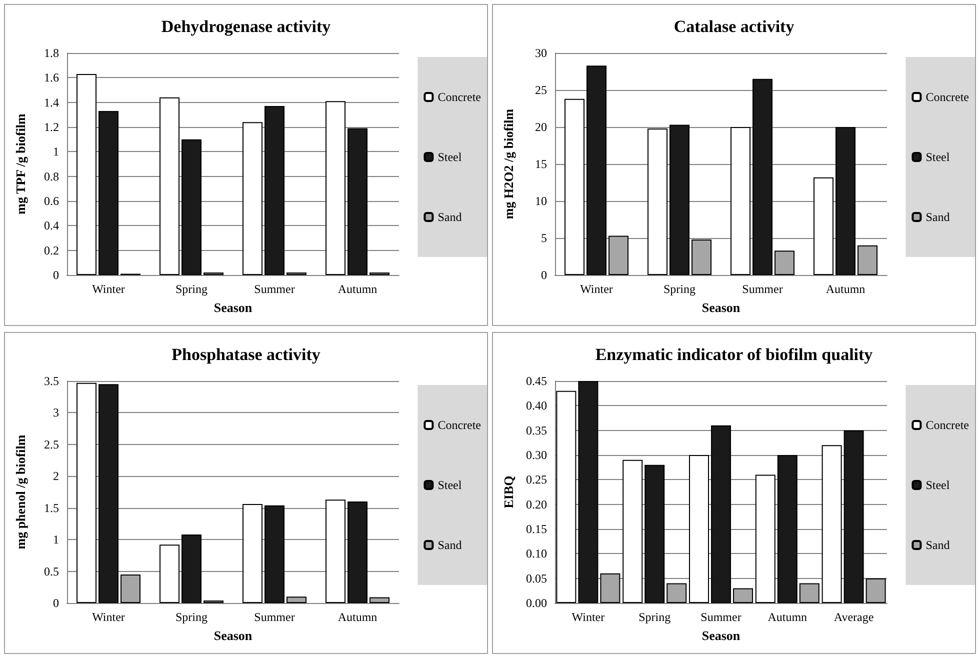 This screenshot has width=980, height=658. What do you see at coordinates (536, 504) in the screenshot?
I see `y-tick-label: 0.20` at bounding box center [536, 504].